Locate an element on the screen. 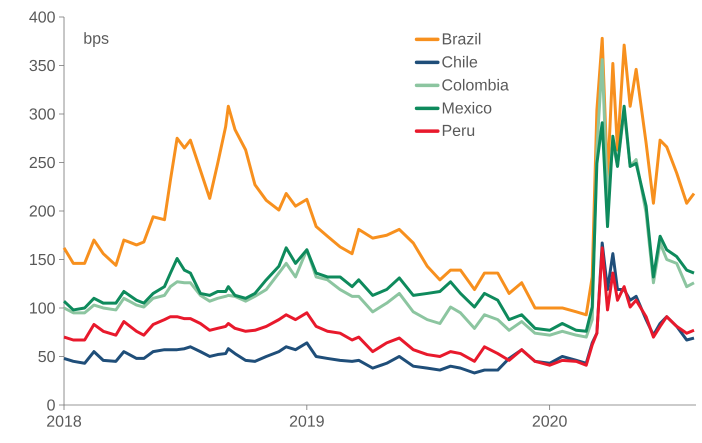 This screenshot has height=443, width=702. y-tick-label: 0 is located at coordinates (51, 405).